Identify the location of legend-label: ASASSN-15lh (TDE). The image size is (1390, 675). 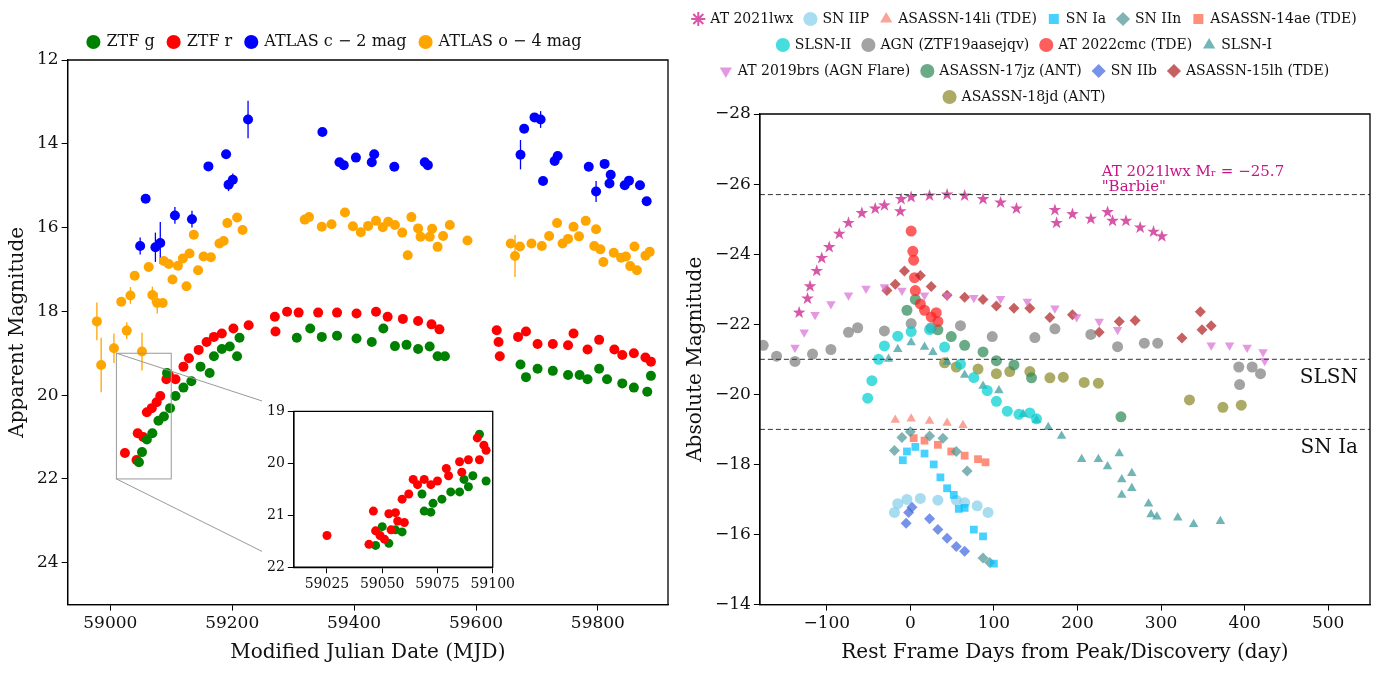
(1257, 69).